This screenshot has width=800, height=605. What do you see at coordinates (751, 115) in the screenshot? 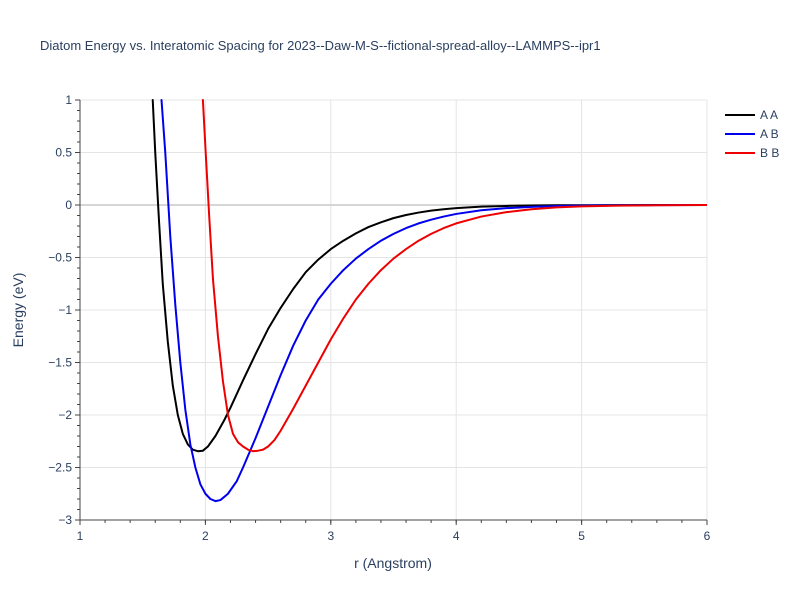
I see `legend-item-a-a: A A` at bounding box center [751, 115].